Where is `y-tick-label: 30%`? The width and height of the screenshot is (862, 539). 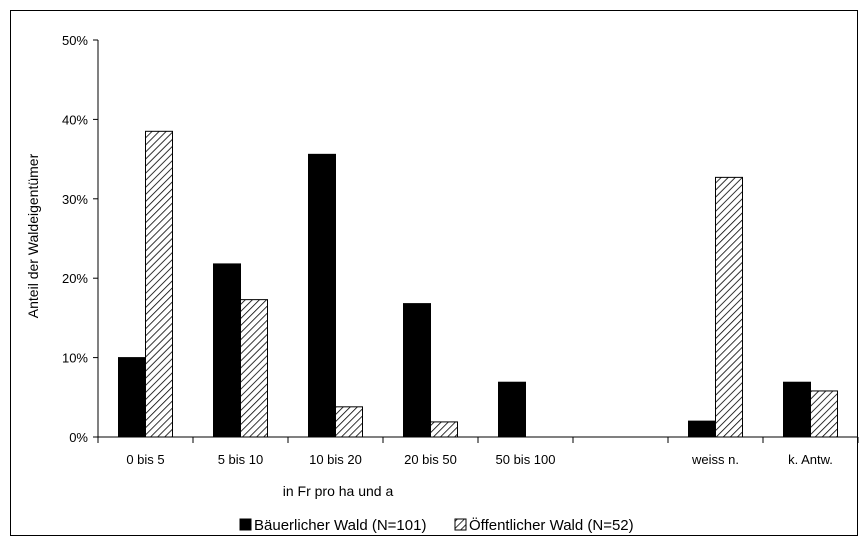 y-tick-label: 30% is located at coordinates (75, 199).